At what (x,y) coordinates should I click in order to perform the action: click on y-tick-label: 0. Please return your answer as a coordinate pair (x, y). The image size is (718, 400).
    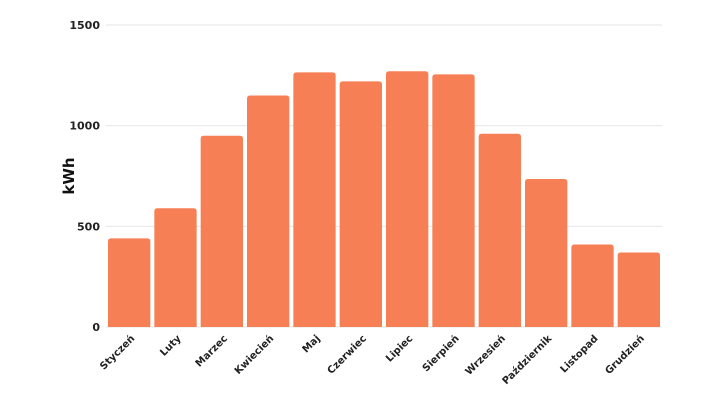
    Looking at the image, I should click on (96, 327).